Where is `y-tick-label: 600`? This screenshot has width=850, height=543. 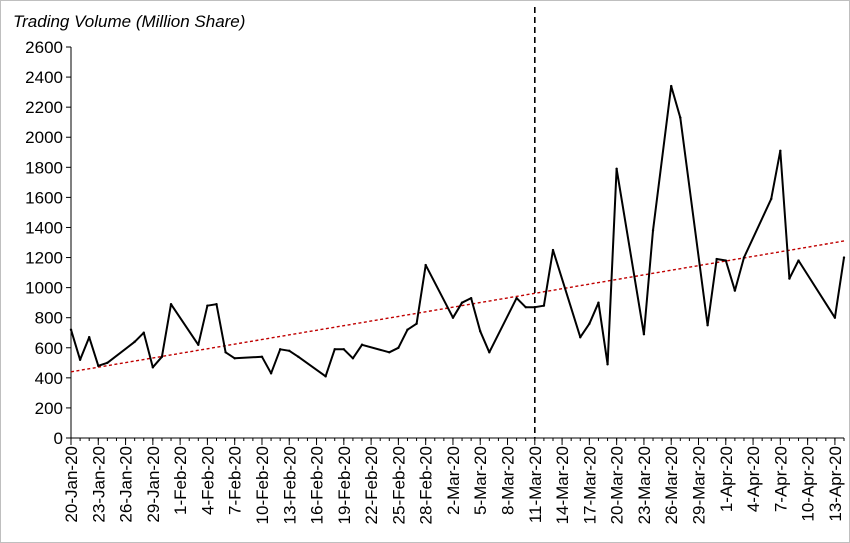 y-tick-label: 600 is located at coordinates (49, 348).